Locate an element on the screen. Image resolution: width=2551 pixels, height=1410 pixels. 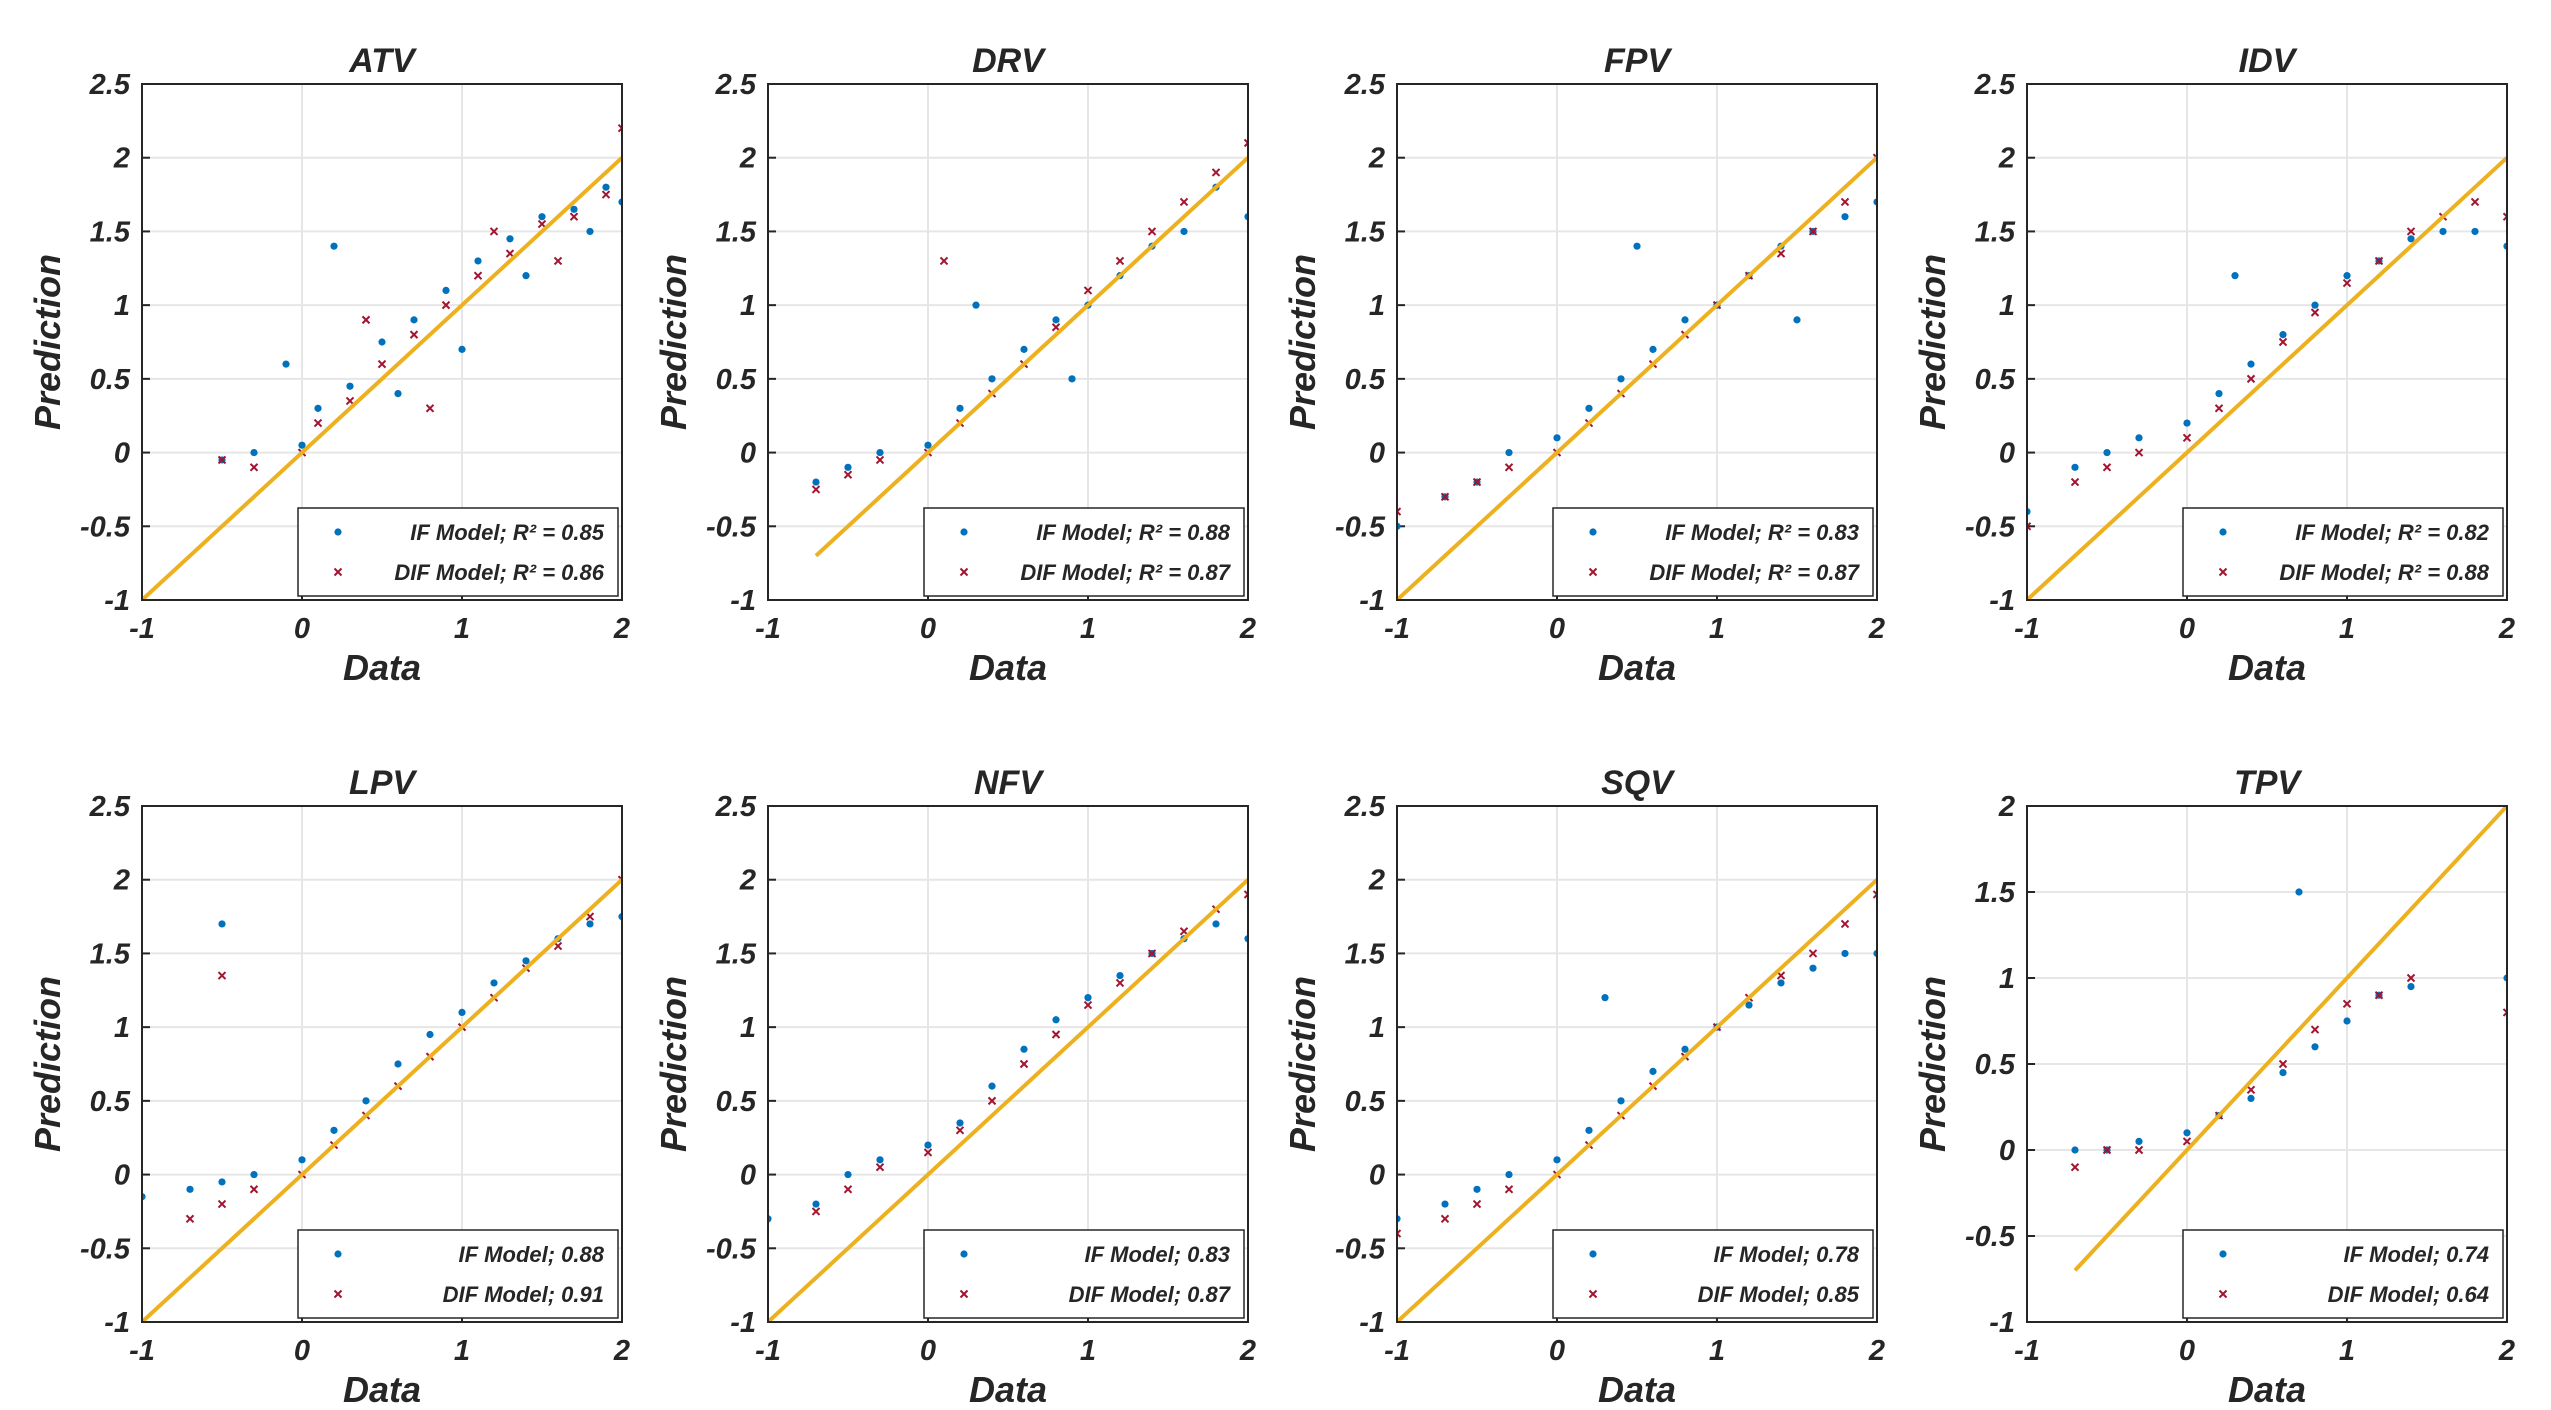
legend-box is located at coordinates (2343, 552).